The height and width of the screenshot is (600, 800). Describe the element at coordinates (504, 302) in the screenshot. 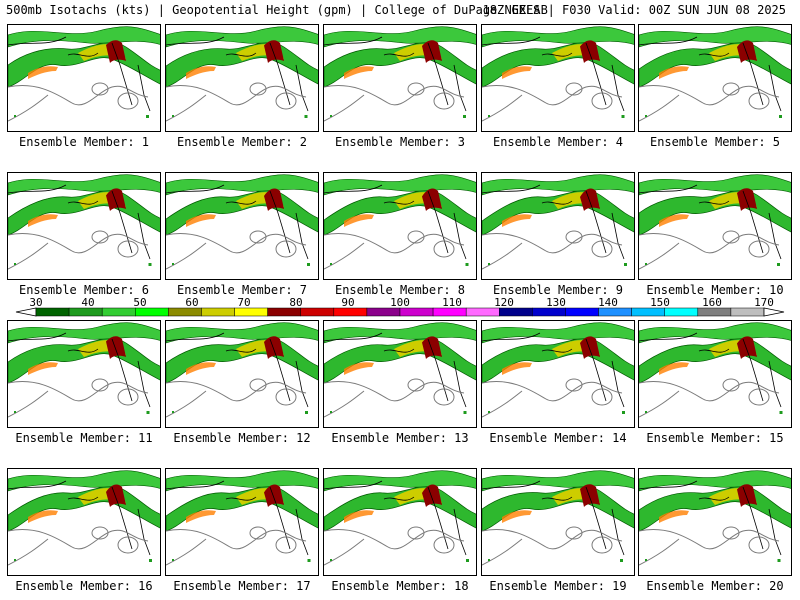

I see `colorbar-tick-label: 120` at that location.